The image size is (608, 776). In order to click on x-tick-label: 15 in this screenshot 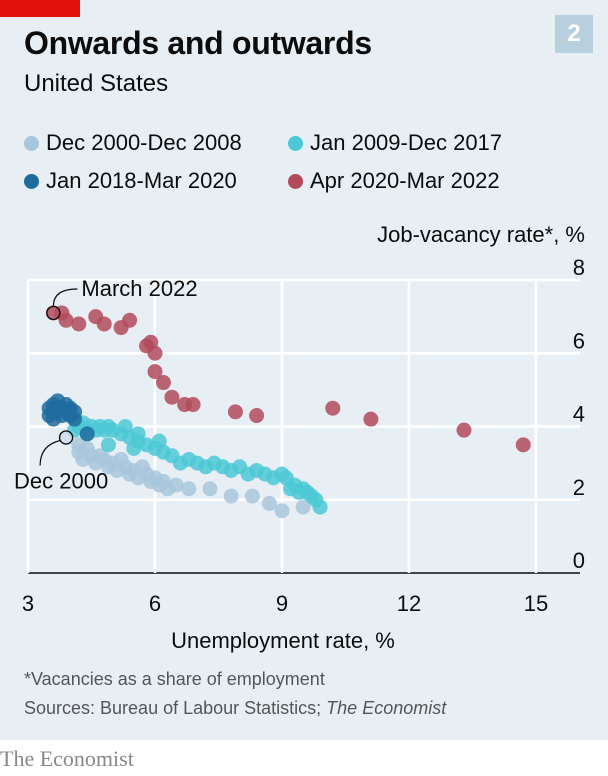, I will do `click(536, 603)`.